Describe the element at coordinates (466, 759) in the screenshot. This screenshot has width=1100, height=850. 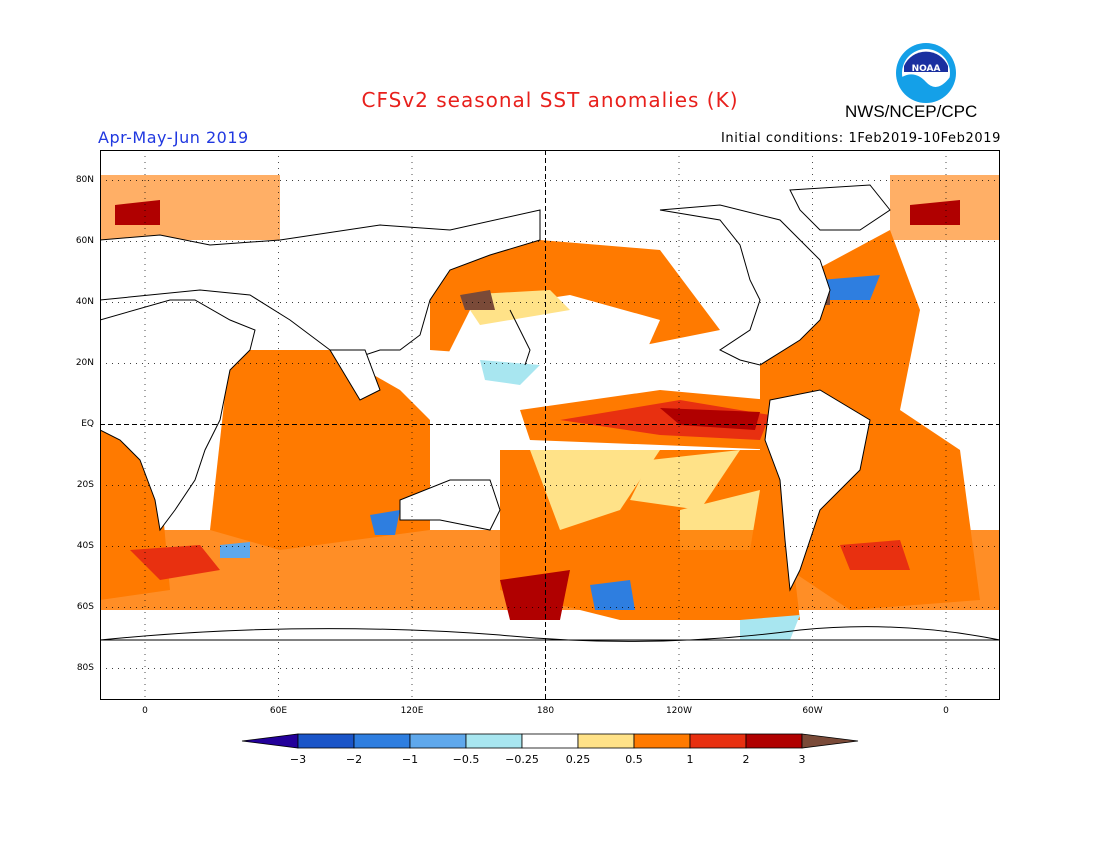
I see `colorbar-tick-label: −0.5` at that location.